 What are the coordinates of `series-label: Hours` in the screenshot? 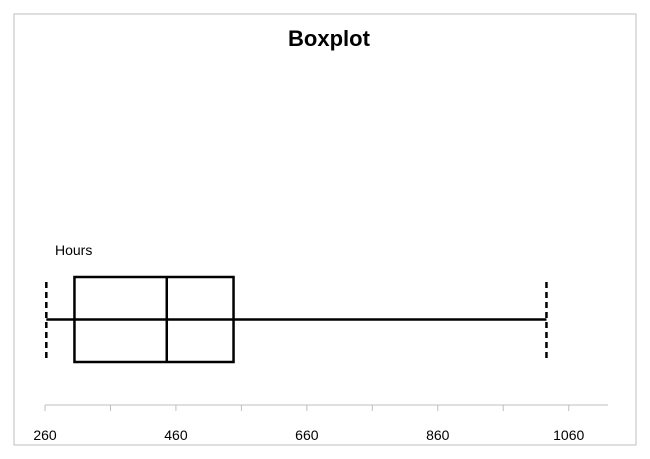 It's located at (73, 250).